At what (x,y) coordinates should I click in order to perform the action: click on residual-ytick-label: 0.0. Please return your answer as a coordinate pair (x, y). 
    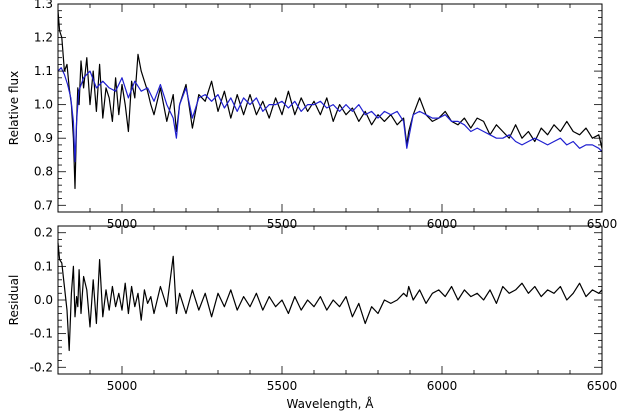
    Looking at the image, I should click on (43, 300).